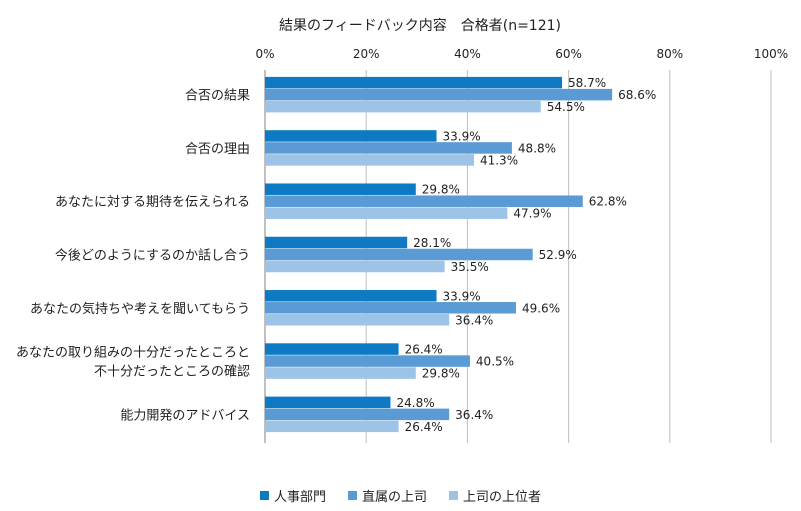 Image resolution: width=801 pixels, height=511 pixels. I want to click on x-tick-label: 20%, so click(366, 54).